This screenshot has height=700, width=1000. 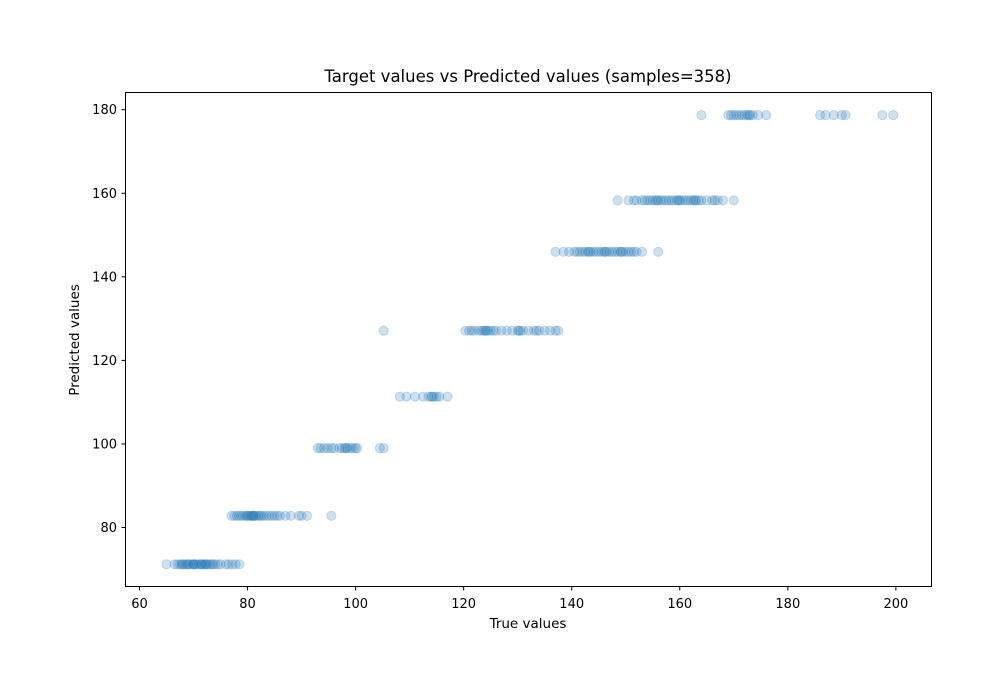 I want to click on y-tick-label: 160, so click(x=104, y=194).